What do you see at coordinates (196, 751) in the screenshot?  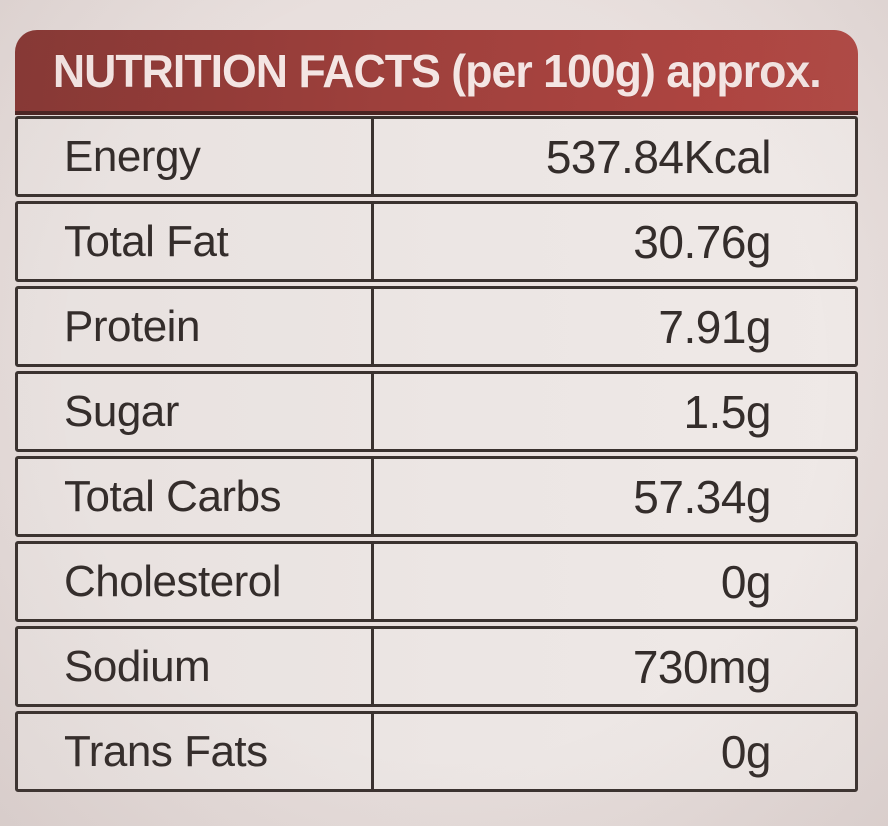 I see `nutrient-name: Trans Fats` at bounding box center [196, 751].